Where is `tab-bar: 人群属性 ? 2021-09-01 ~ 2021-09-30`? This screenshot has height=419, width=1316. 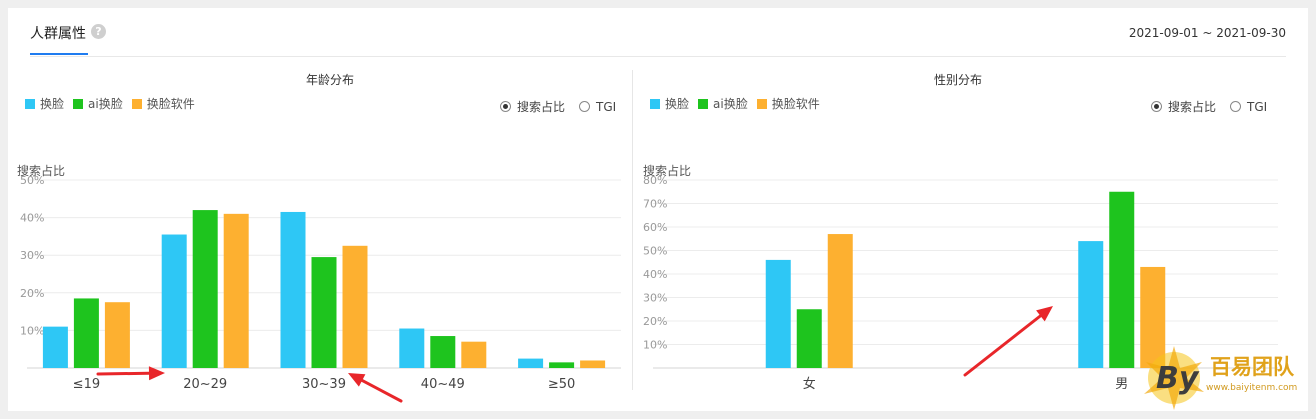
tab-bar: 人群属性 ? 2021-09-01 ~ 2021-09-30 is located at coordinates (658, 32).